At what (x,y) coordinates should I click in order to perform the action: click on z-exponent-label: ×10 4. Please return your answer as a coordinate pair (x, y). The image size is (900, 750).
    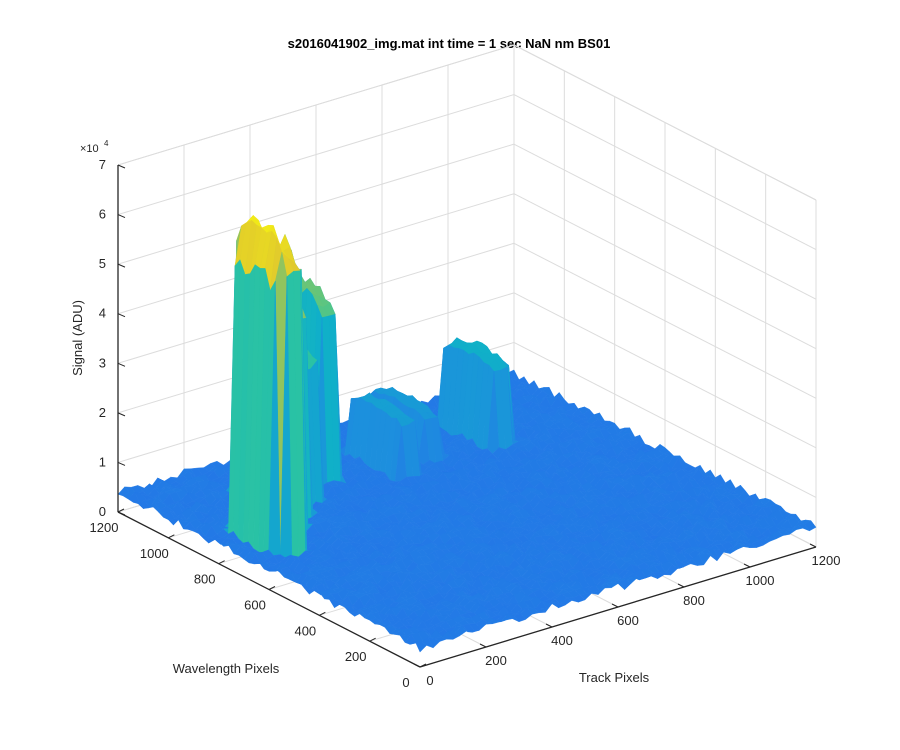
    Looking at the image, I should click on (94, 147).